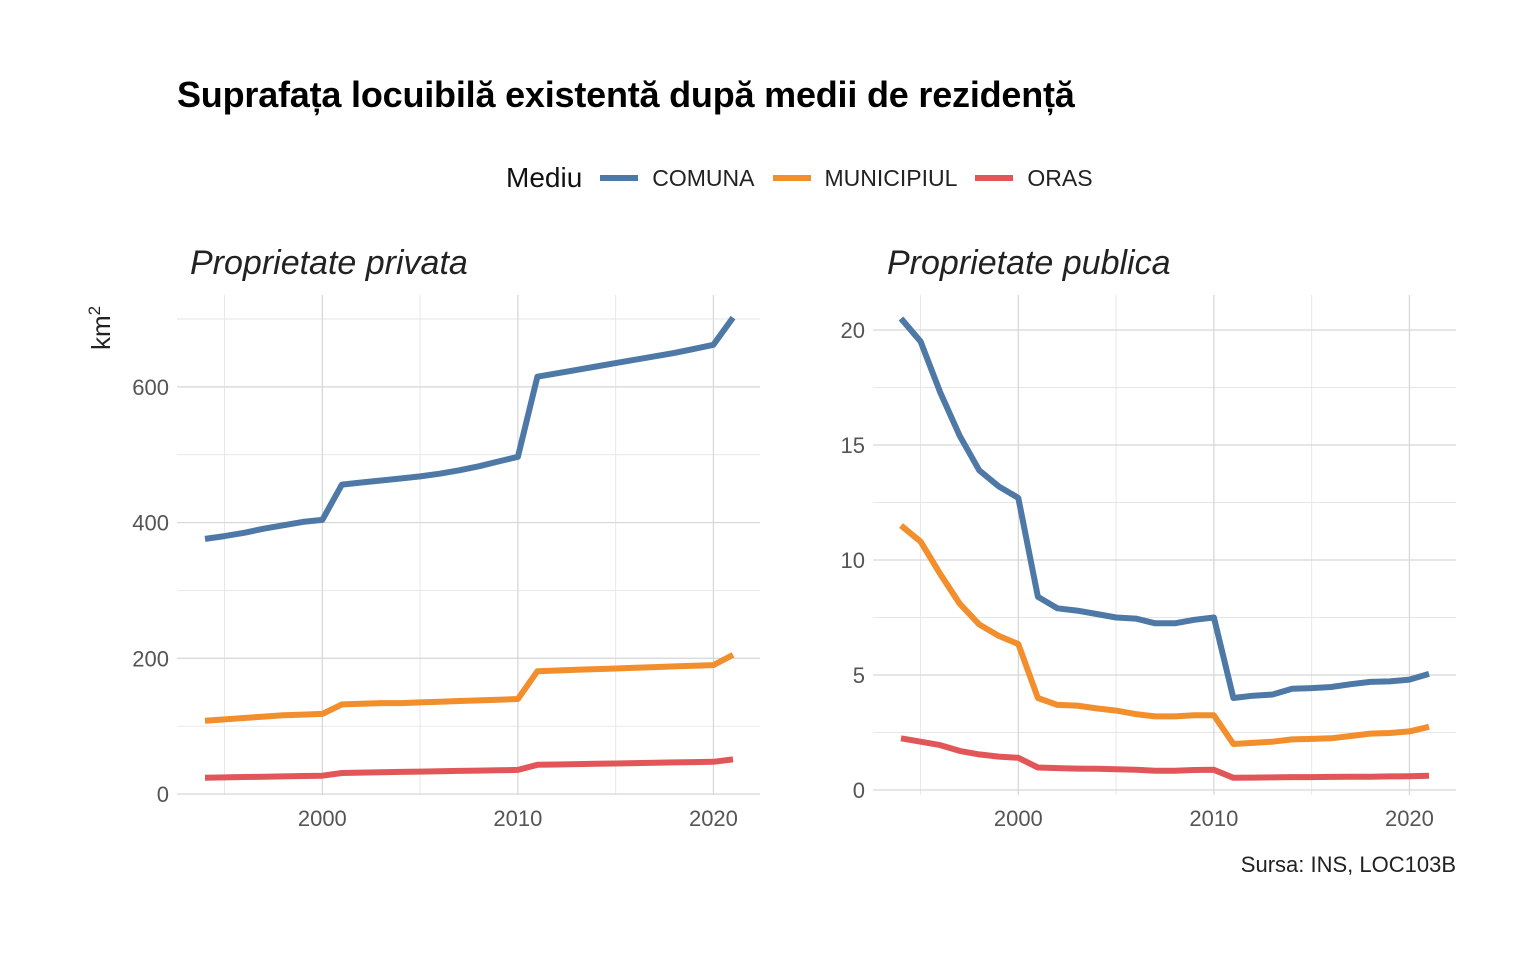 The height and width of the screenshot is (960, 1536). Describe the element at coordinates (470, 428) in the screenshot. I see `series-line-privata-comuna` at that location.